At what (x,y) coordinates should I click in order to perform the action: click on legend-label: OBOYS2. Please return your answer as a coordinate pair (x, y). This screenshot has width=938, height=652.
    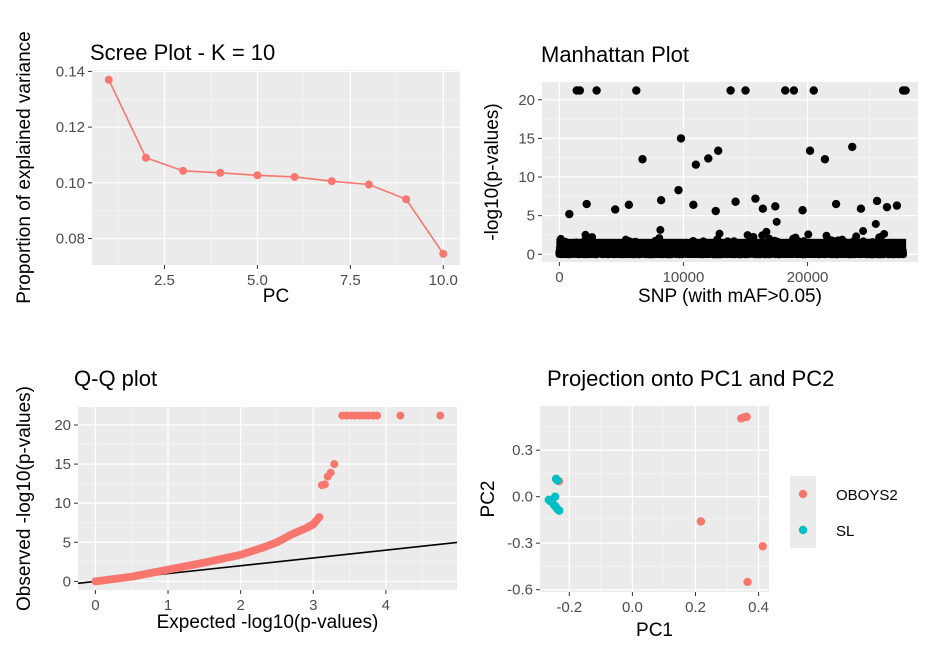
    Looking at the image, I should click on (867, 495).